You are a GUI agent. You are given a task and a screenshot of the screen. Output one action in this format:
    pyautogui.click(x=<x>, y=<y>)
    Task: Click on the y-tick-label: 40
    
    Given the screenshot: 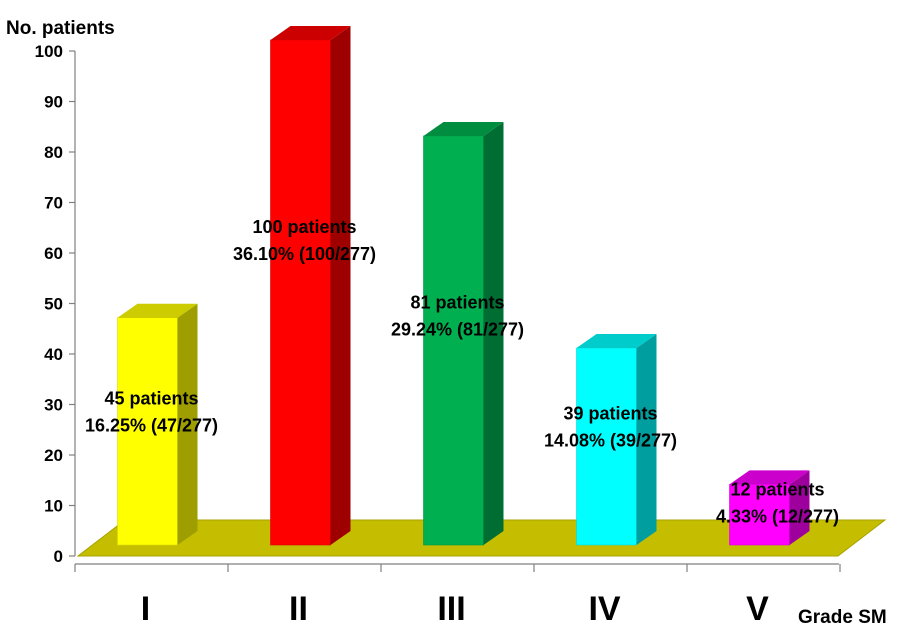 What is the action you would take?
    pyautogui.click(x=53, y=354)
    